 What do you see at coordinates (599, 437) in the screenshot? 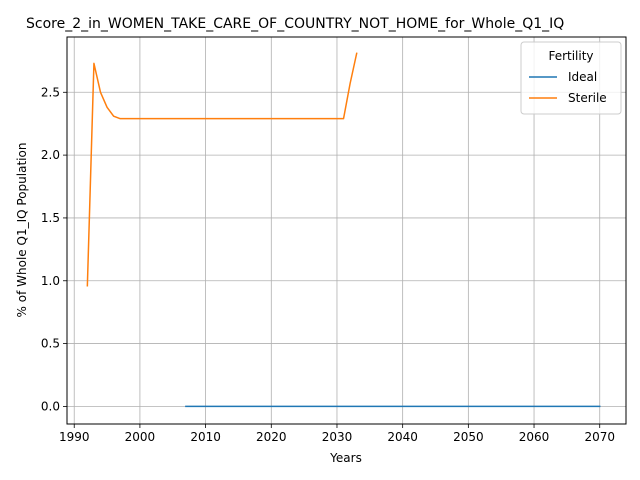
I see `x-tick-label: 2070` at bounding box center [599, 437].